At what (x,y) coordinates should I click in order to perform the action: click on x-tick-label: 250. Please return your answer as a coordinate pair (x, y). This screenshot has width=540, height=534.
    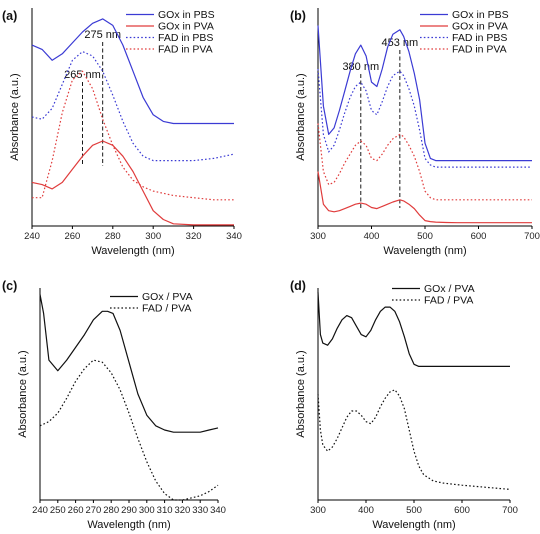
    Looking at the image, I should click on (58, 510).